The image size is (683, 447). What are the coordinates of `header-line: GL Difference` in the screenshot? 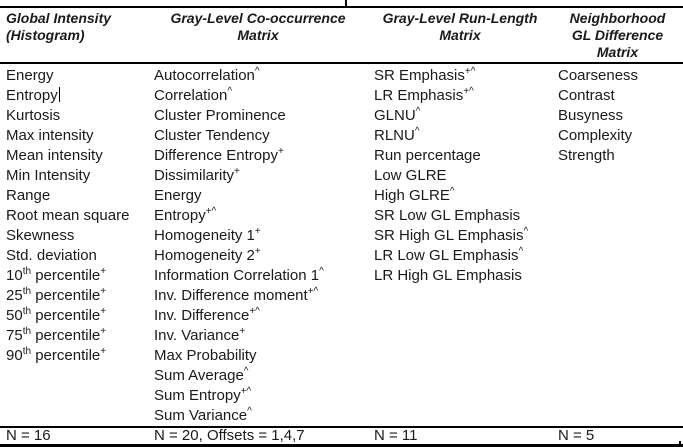 It's located at (617, 35).